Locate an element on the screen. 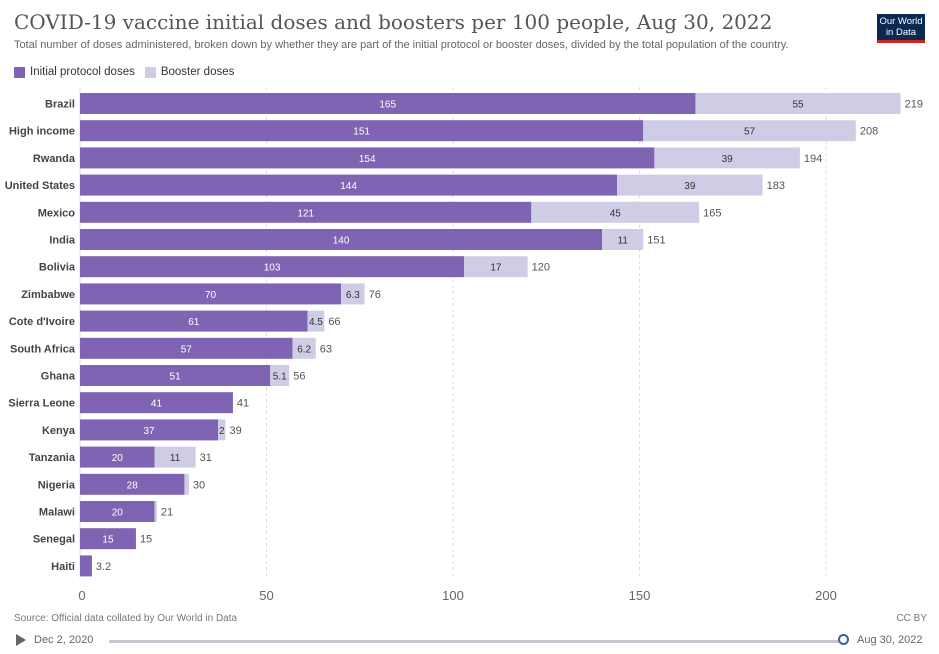  timeline-handle is located at coordinates (843, 639).